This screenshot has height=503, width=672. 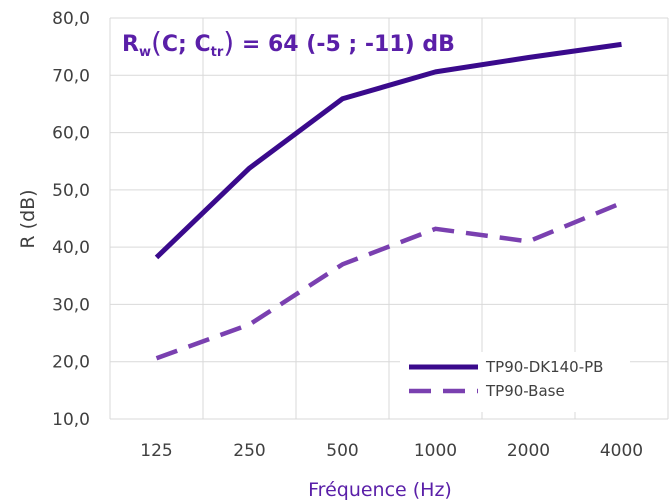 I want to click on x-tick-label: 500, so click(x=342, y=451).